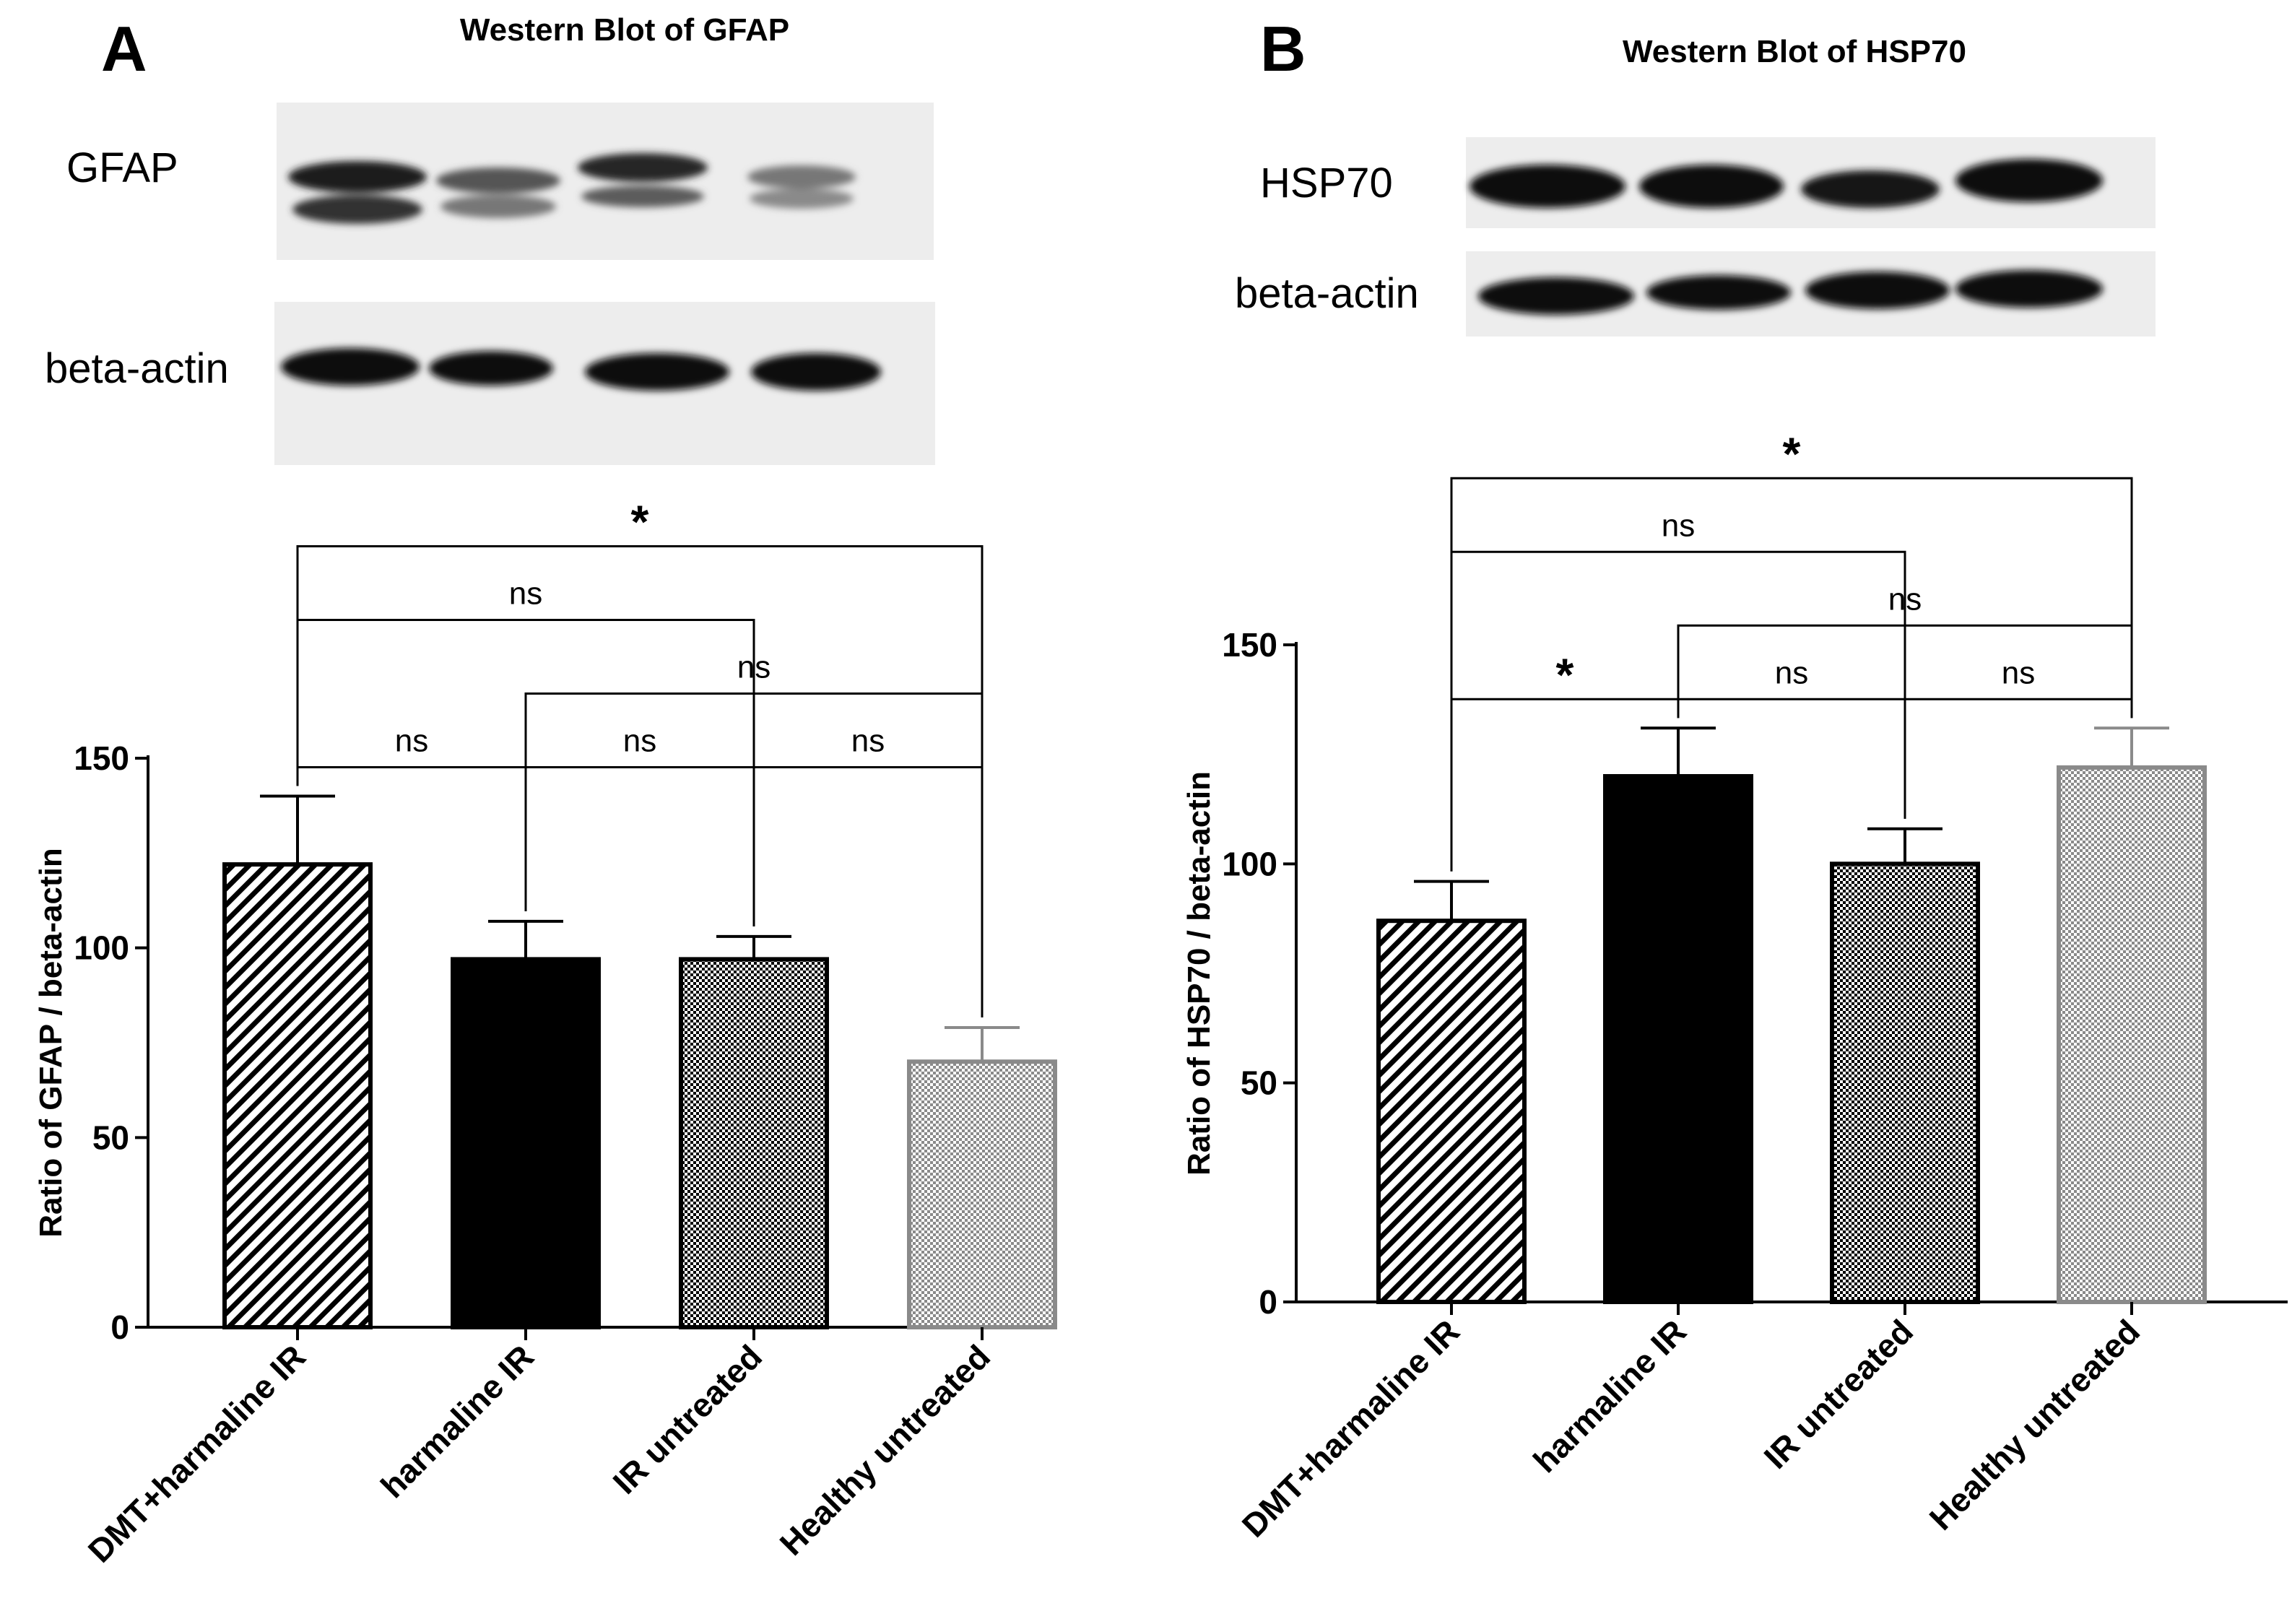 This screenshot has height=1624, width=2292. What do you see at coordinates (137, 368) in the screenshot?
I see `blot-row-label-beta-actin-a: beta-actin` at bounding box center [137, 368].